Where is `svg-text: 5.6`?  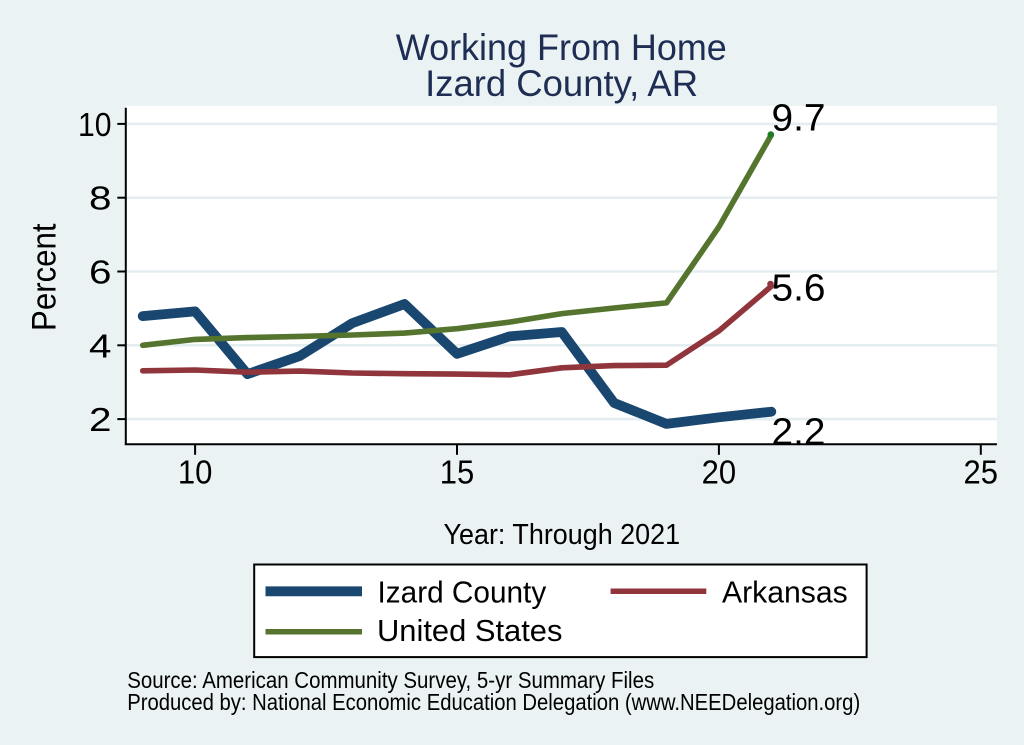 svg-text: 5.6 is located at coordinates (799, 288).